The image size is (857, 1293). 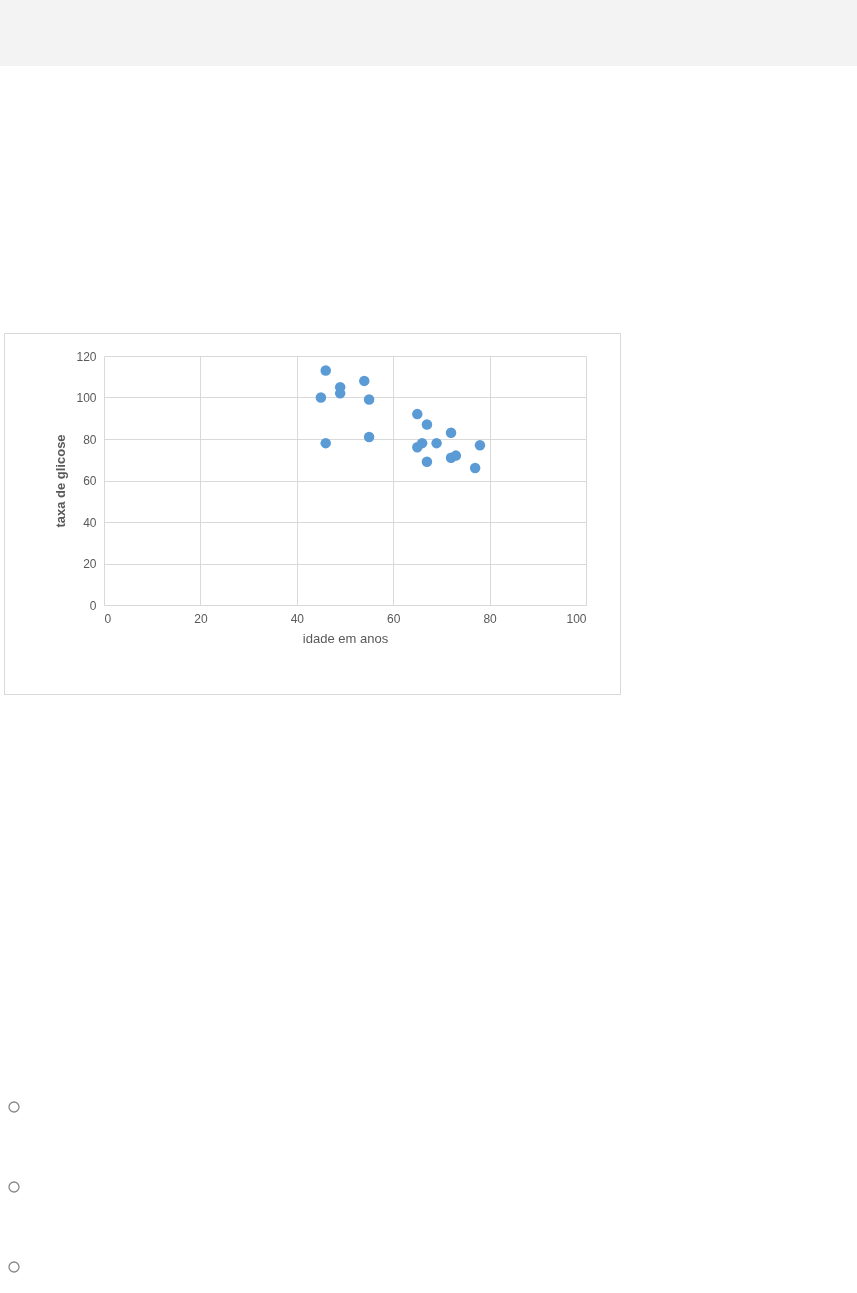 What do you see at coordinates (576, 618) in the screenshot?
I see `x-tick-label: 100` at bounding box center [576, 618].